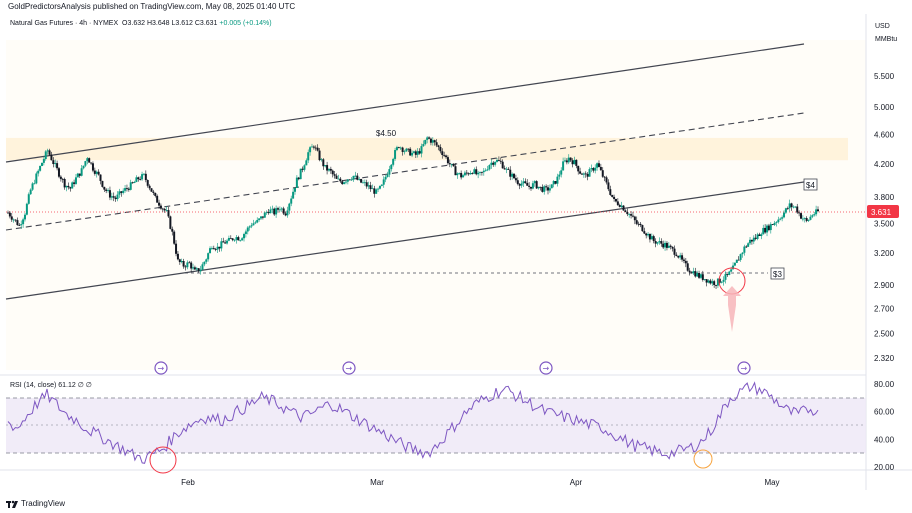  Describe the element at coordinates (884, 384) in the screenshot. I see `rsi-tick-label: 80.00` at that location.